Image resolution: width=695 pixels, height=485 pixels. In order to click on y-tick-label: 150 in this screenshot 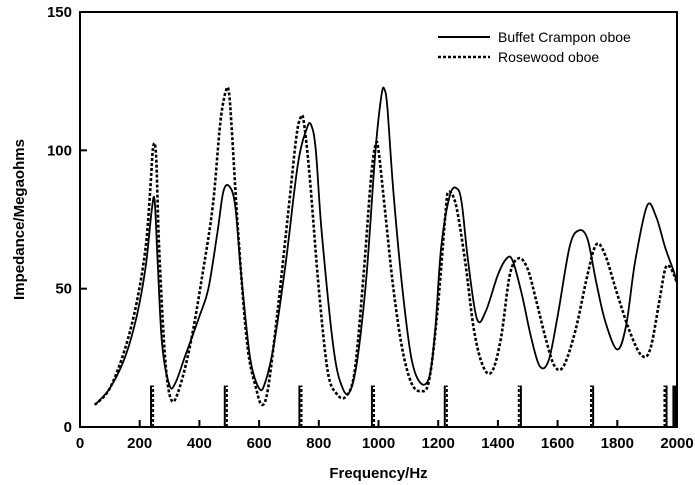, I will do `click(59, 12)`.